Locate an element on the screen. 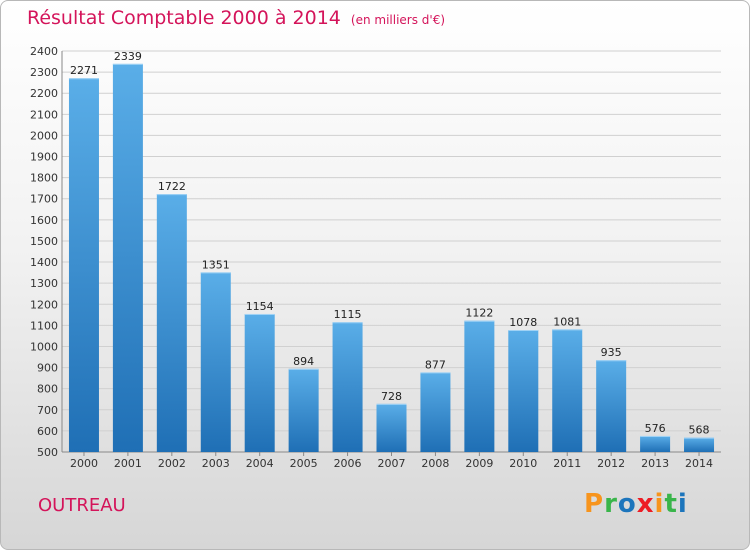 This screenshot has width=750, height=550. logo-letter: o is located at coordinates (627, 504).